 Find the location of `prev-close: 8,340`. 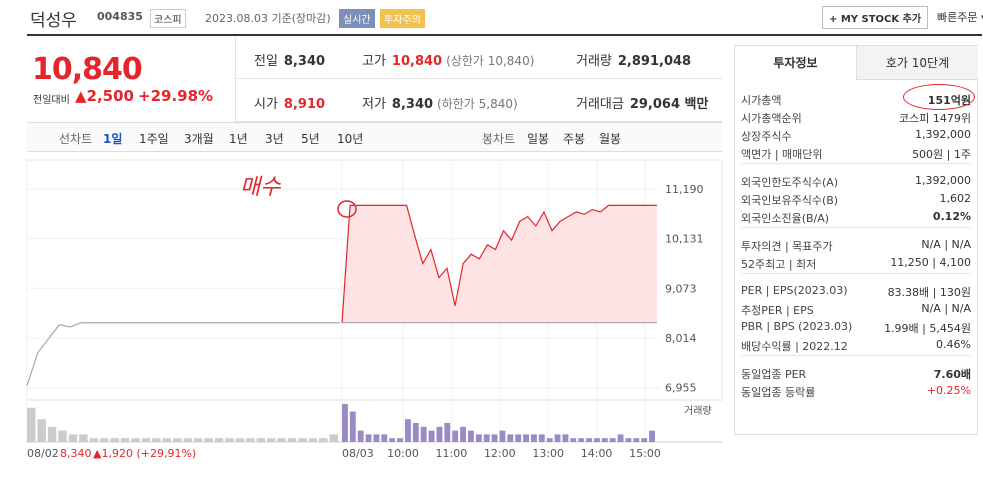

prev-close: 8,340 is located at coordinates (76, 453).